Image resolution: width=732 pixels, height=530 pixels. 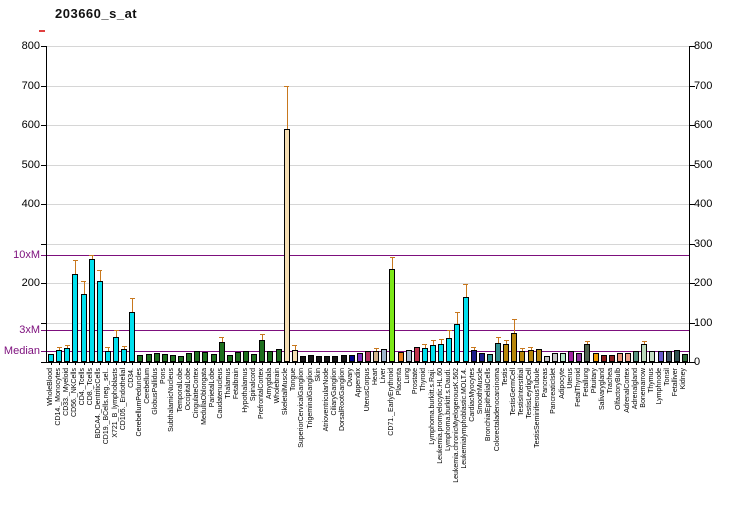 What do you see at coordinates (30, 204) in the screenshot?
I see `y-axis-tick-label: 400` at bounding box center [30, 204].